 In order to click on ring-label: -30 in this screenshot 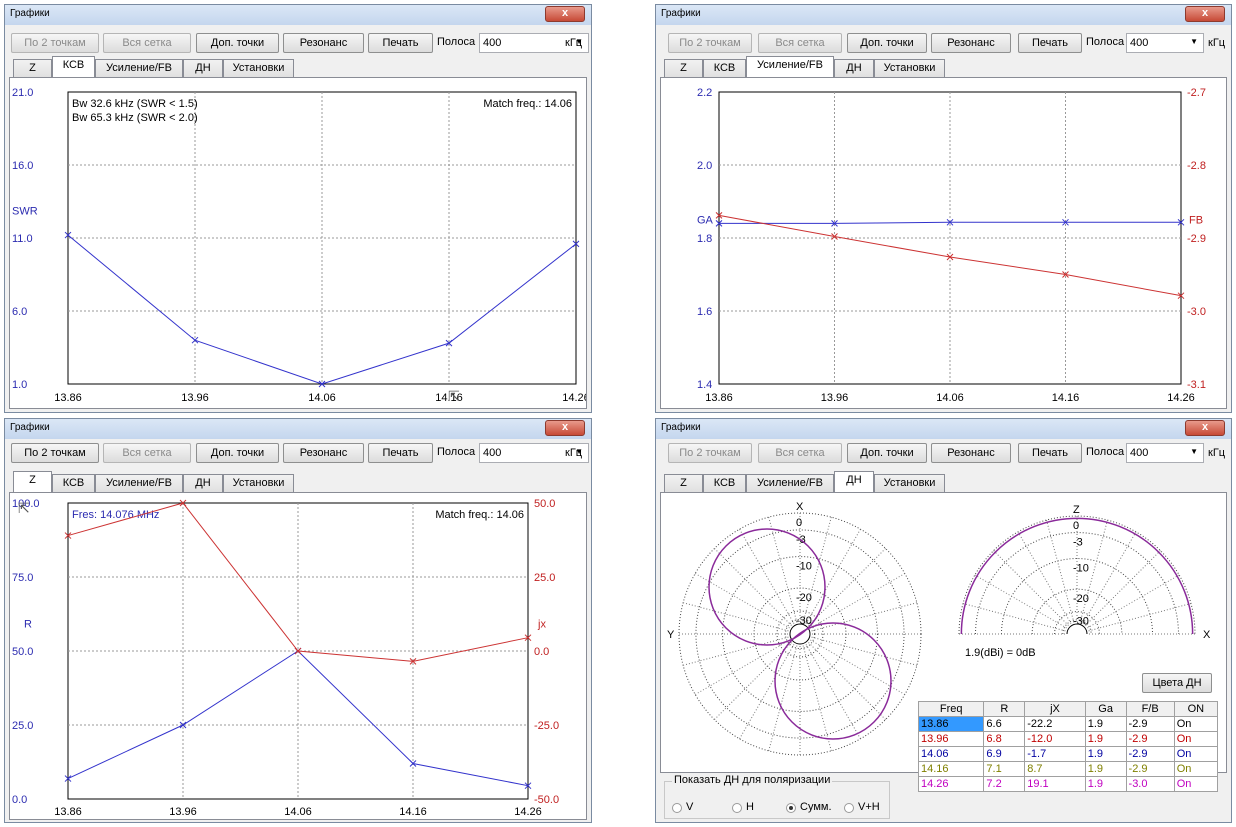, I will do `click(1081, 622)`.